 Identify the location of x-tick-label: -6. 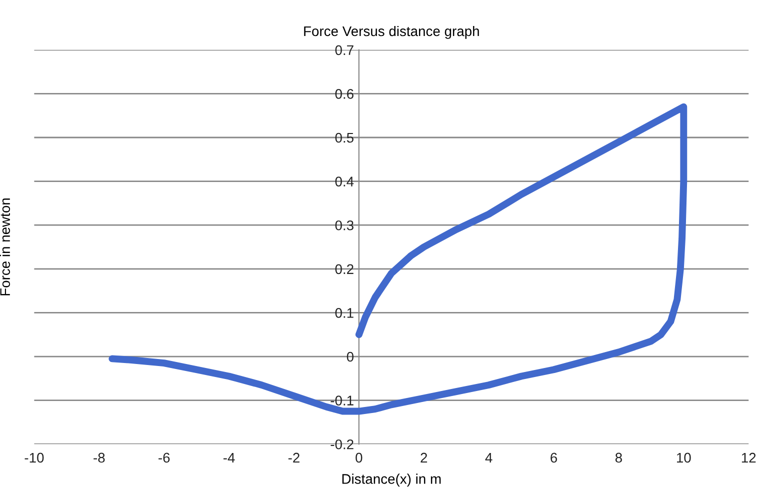
(164, 457).